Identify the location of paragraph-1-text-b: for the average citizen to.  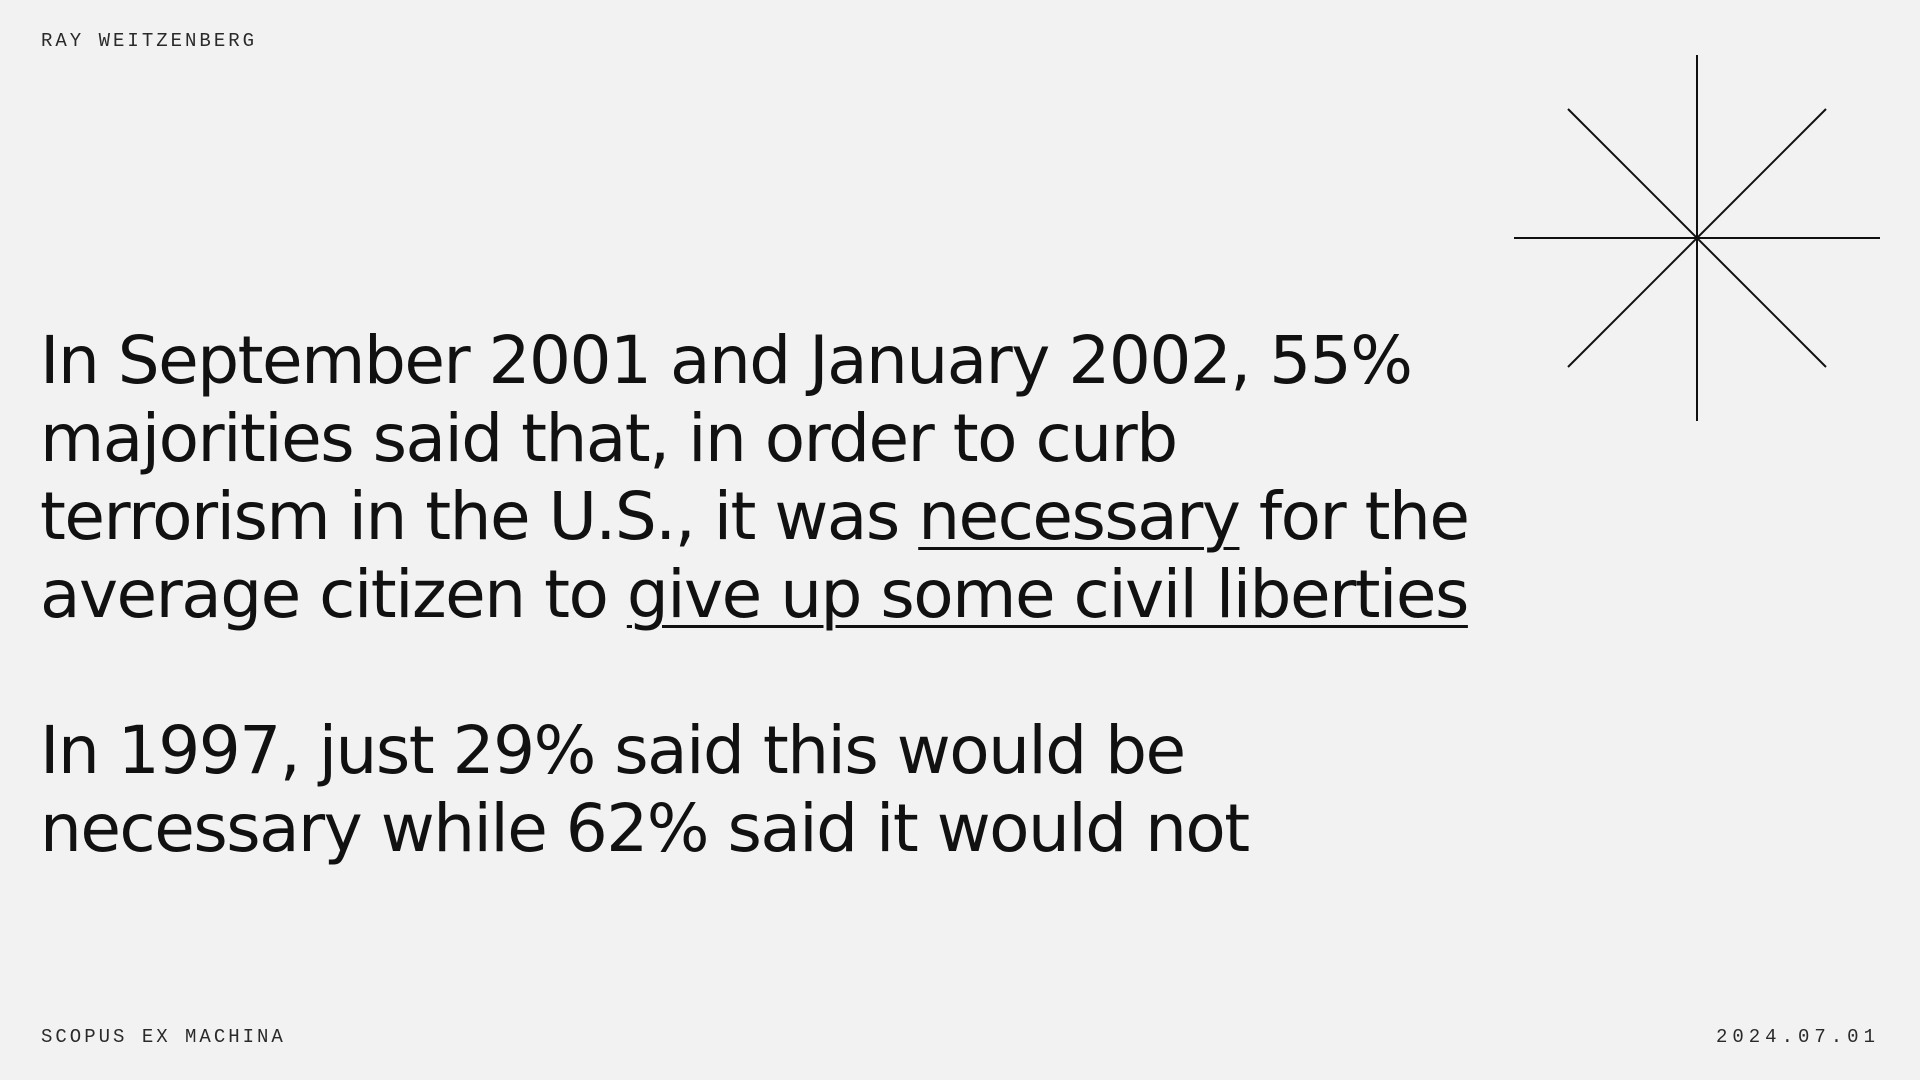
(755, 555).